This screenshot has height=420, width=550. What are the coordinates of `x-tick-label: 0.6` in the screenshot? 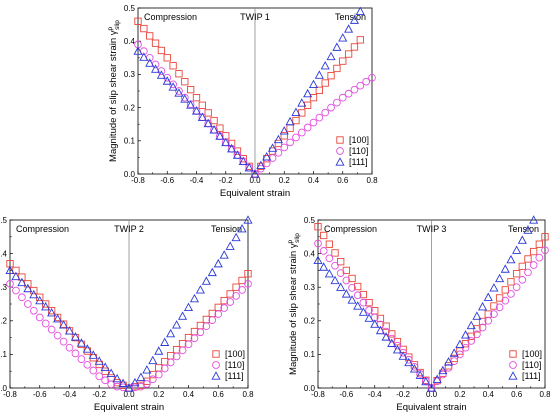 It's located at (219, 394).